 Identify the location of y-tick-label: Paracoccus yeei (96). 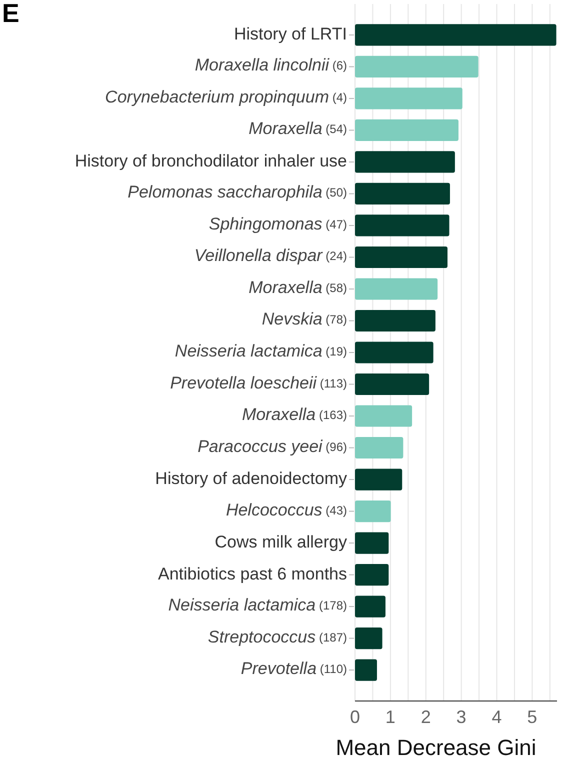
(272, 446).